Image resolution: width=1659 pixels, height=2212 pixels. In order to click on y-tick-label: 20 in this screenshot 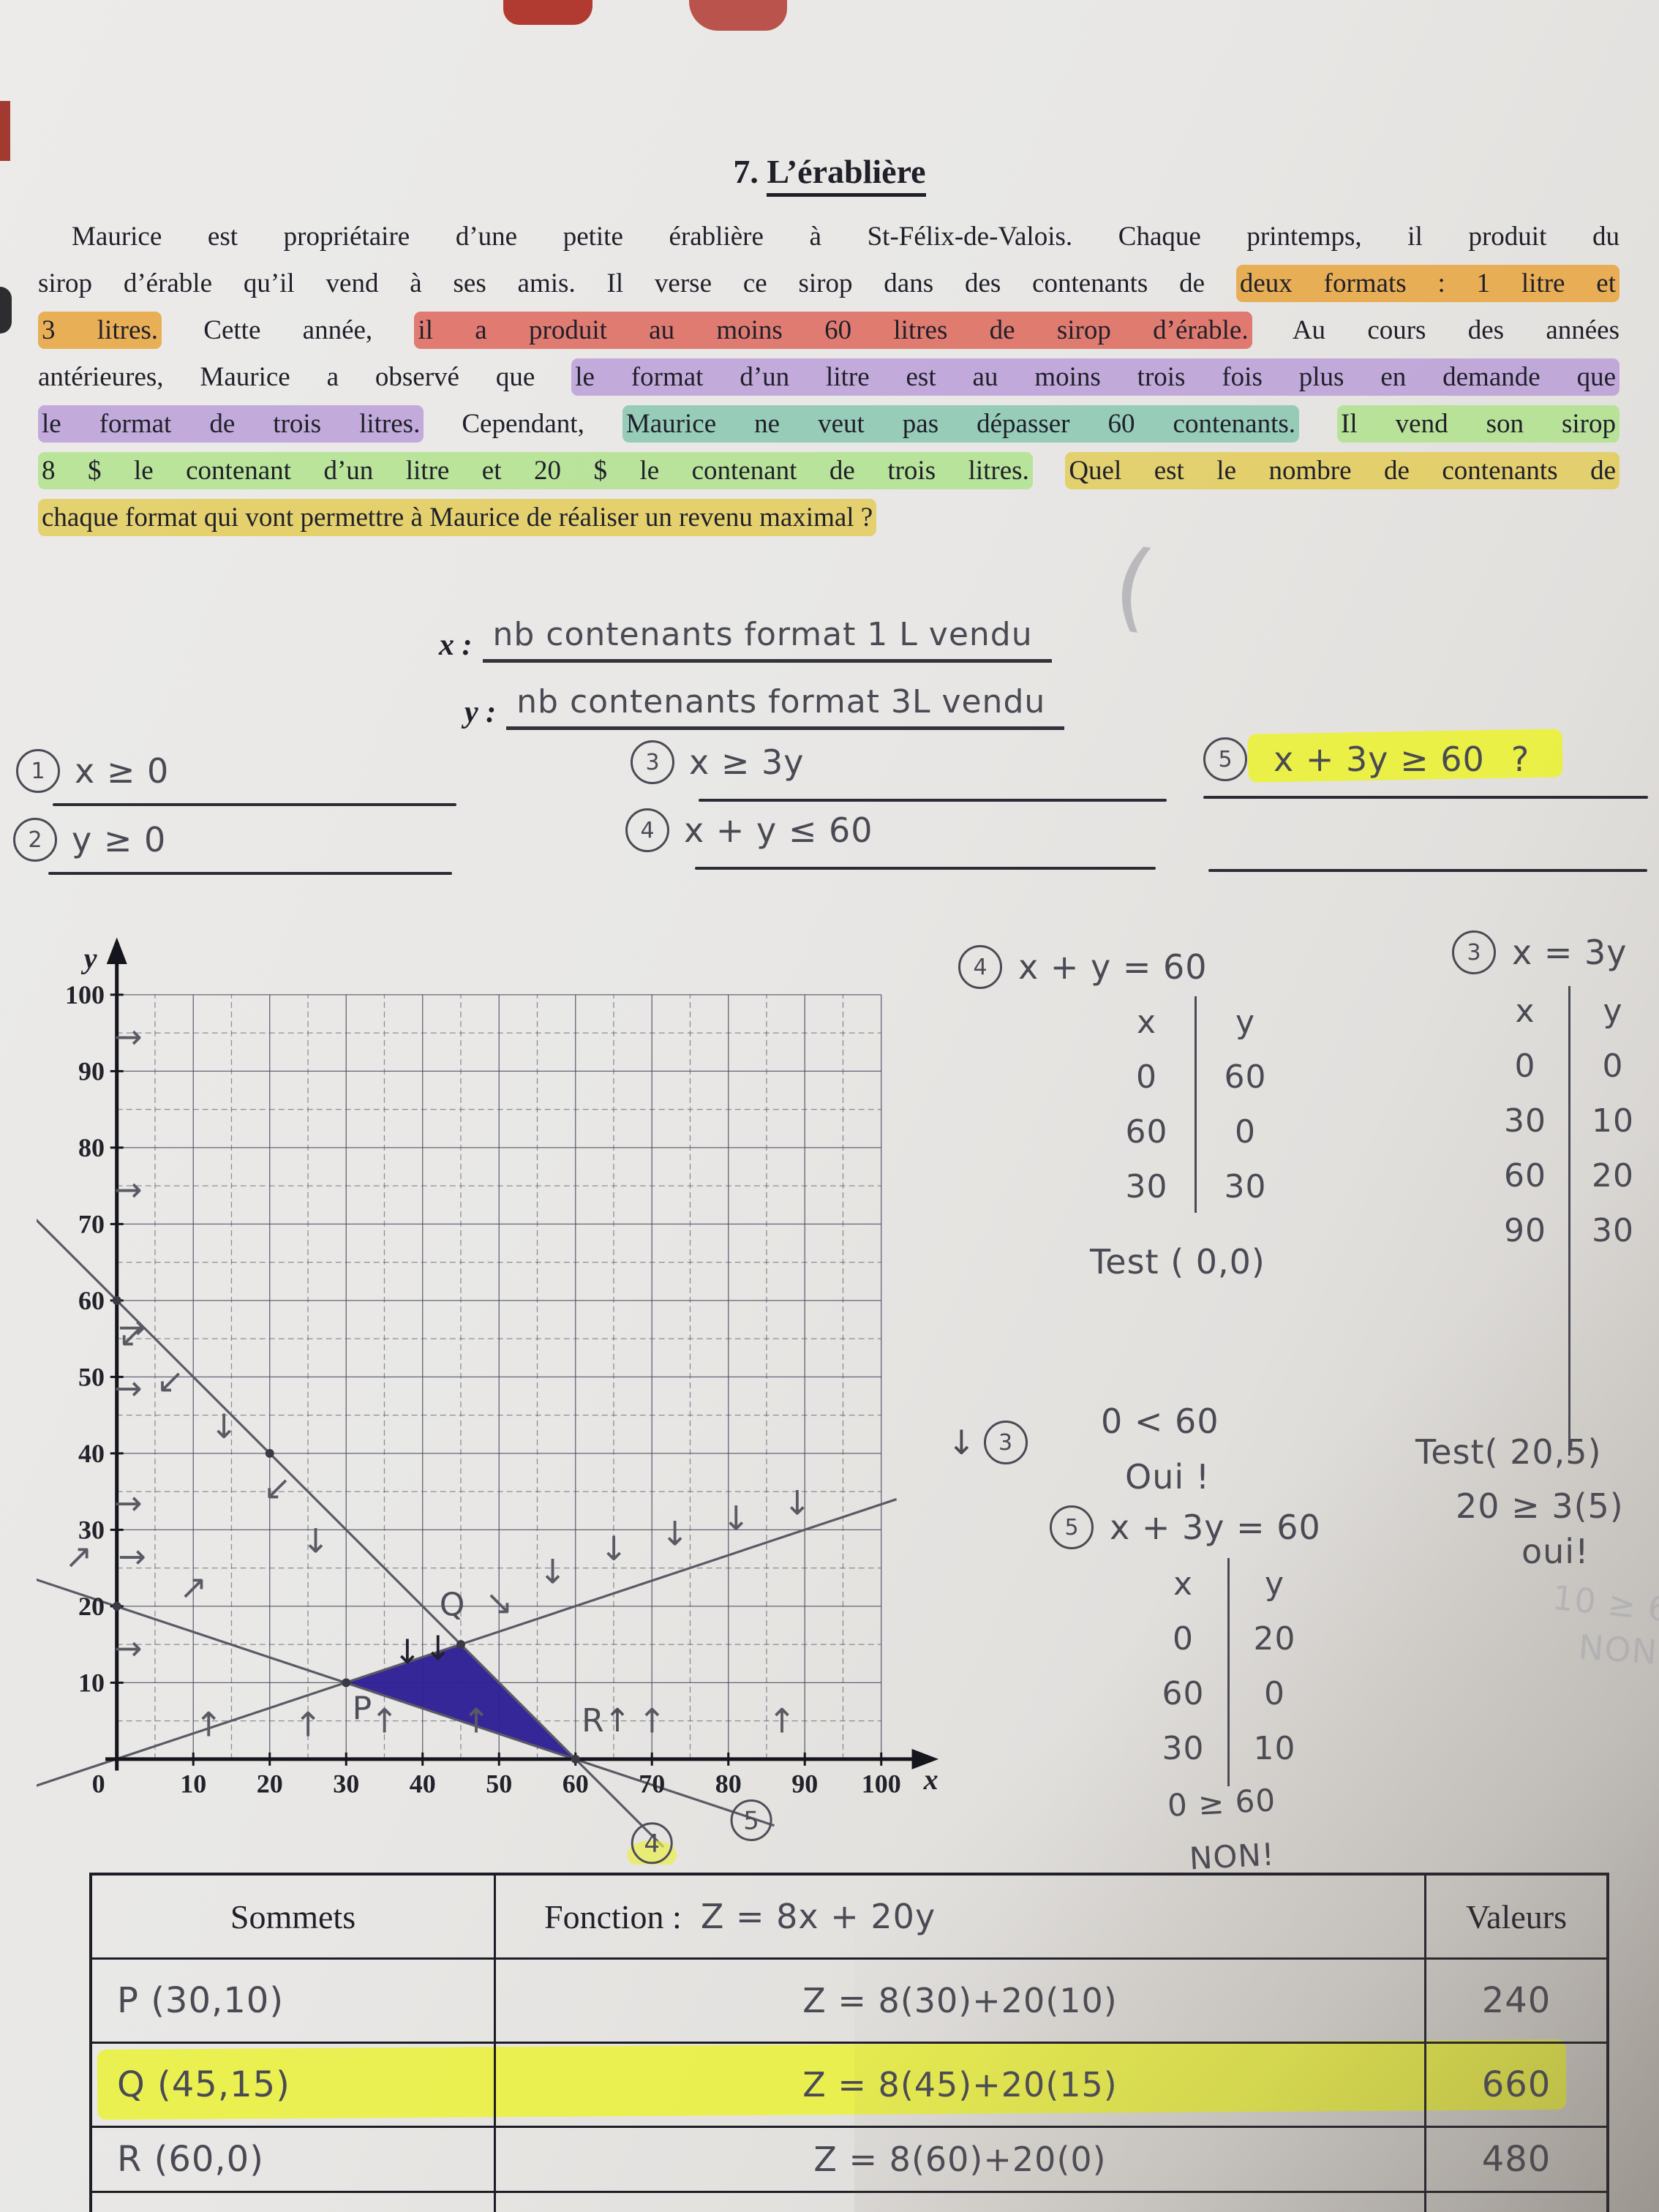, I will do `click(91, 1606)`.